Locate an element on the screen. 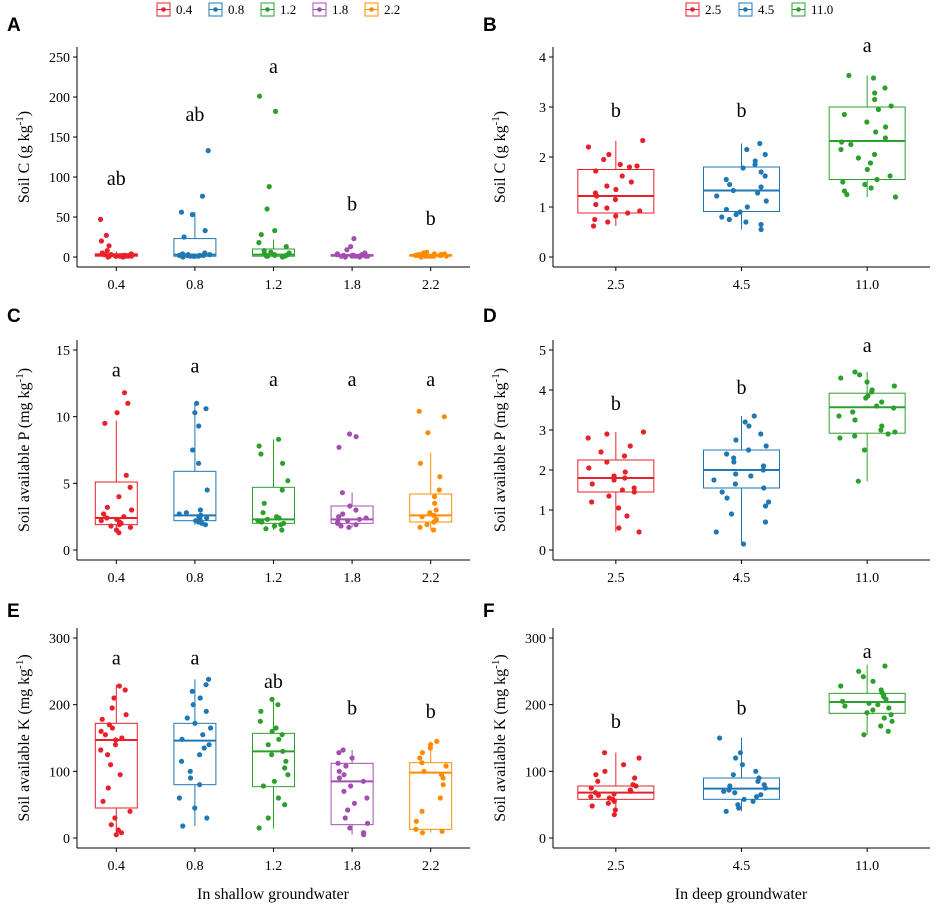  significance-letter: b is located at coordinates (742, 388).